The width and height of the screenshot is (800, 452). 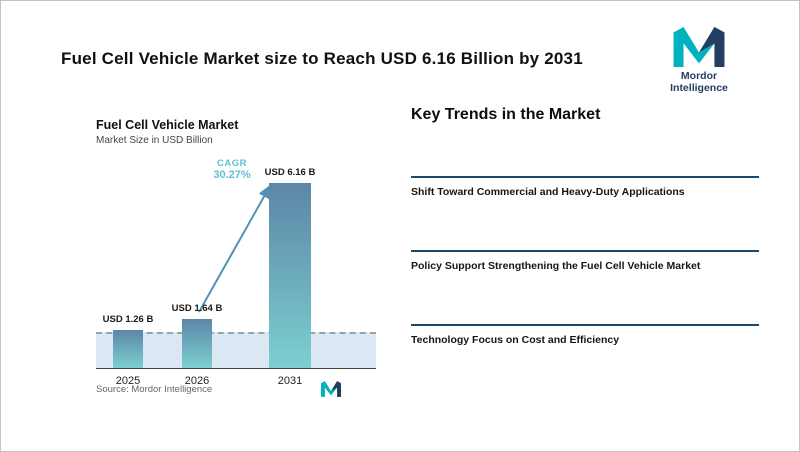 What do you see at coordinates (154, 389) in the screenshot?
I see `source-text: Source: Mordor Intelligence` at bounding box center [154, 389].